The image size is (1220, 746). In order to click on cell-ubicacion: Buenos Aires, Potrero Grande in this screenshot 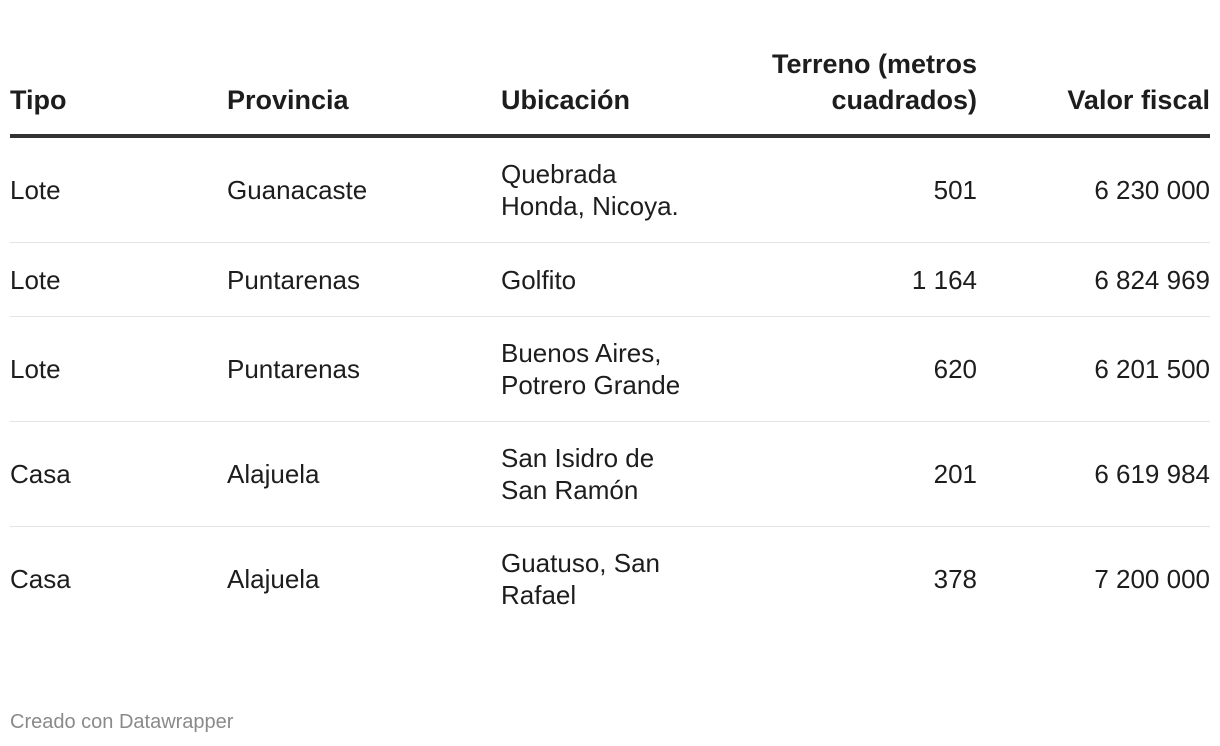, I will do `click(601, 369)`.